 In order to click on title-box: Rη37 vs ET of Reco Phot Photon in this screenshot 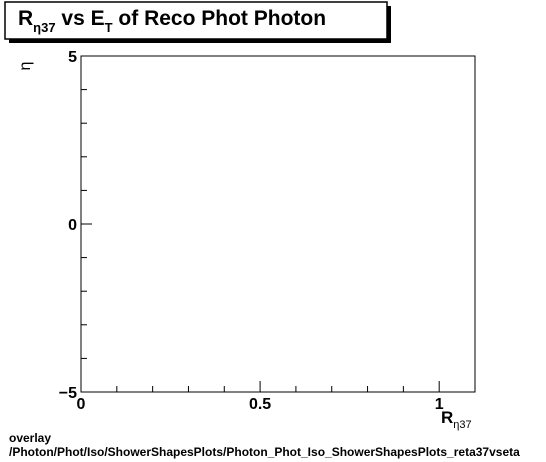, I will do `click(197, 22)`.